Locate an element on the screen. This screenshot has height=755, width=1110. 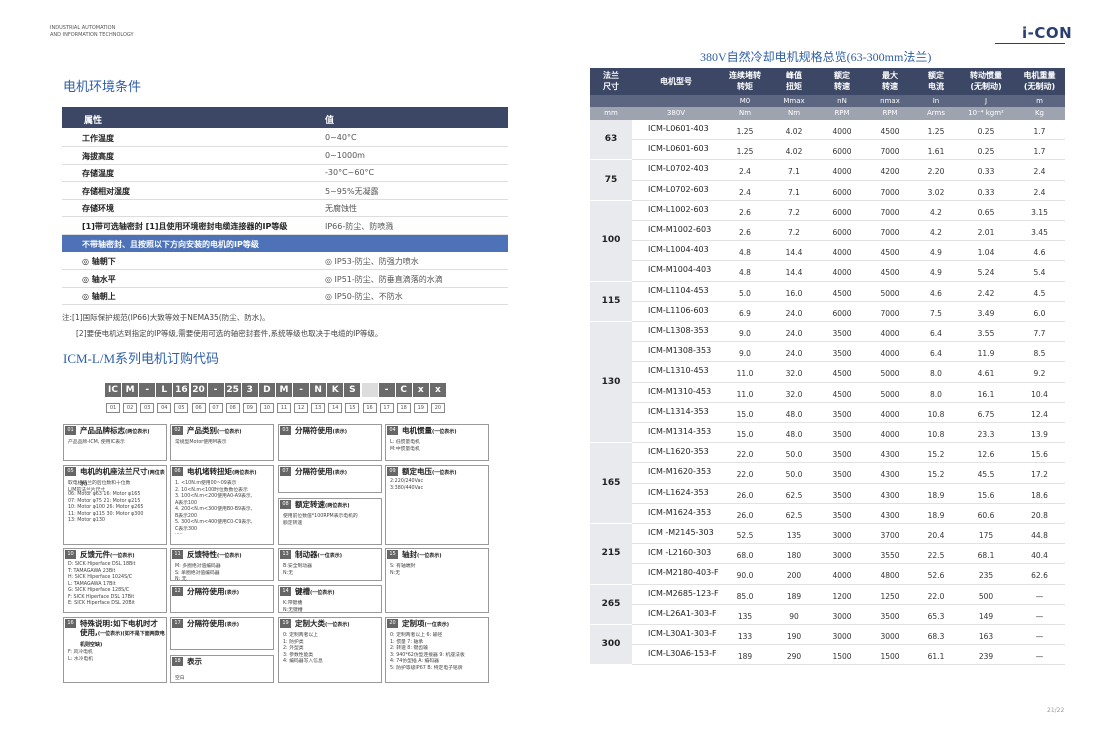
value-cell: 149 is located at coordinates (986, 616).